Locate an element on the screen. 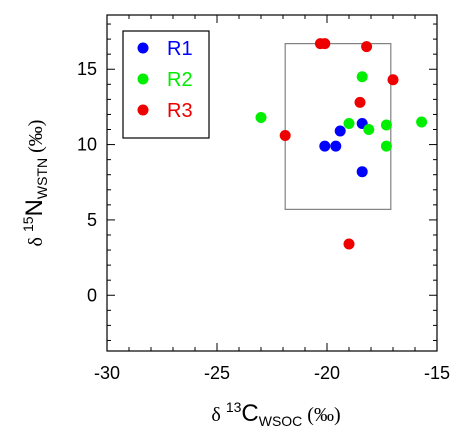 The width and height of the screenshot is (461, 430). legend-marker-r1 is located at coordinates (143, 48).